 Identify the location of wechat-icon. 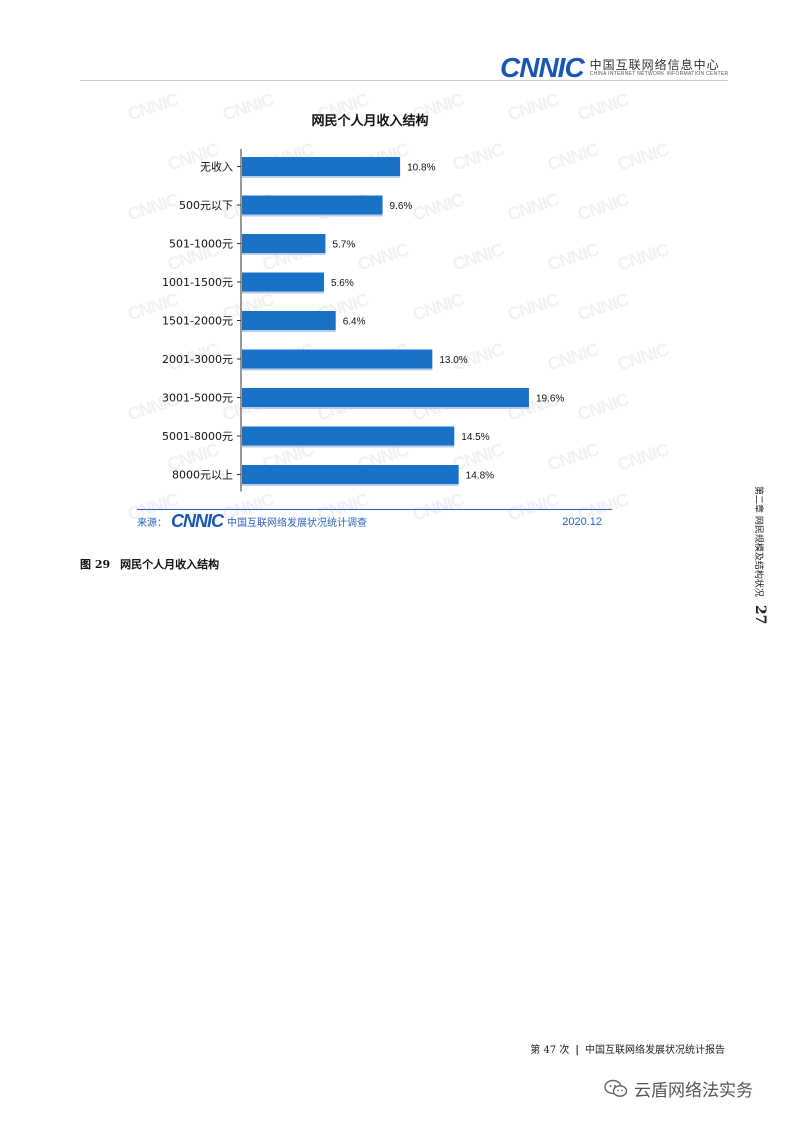
(616, 1088).